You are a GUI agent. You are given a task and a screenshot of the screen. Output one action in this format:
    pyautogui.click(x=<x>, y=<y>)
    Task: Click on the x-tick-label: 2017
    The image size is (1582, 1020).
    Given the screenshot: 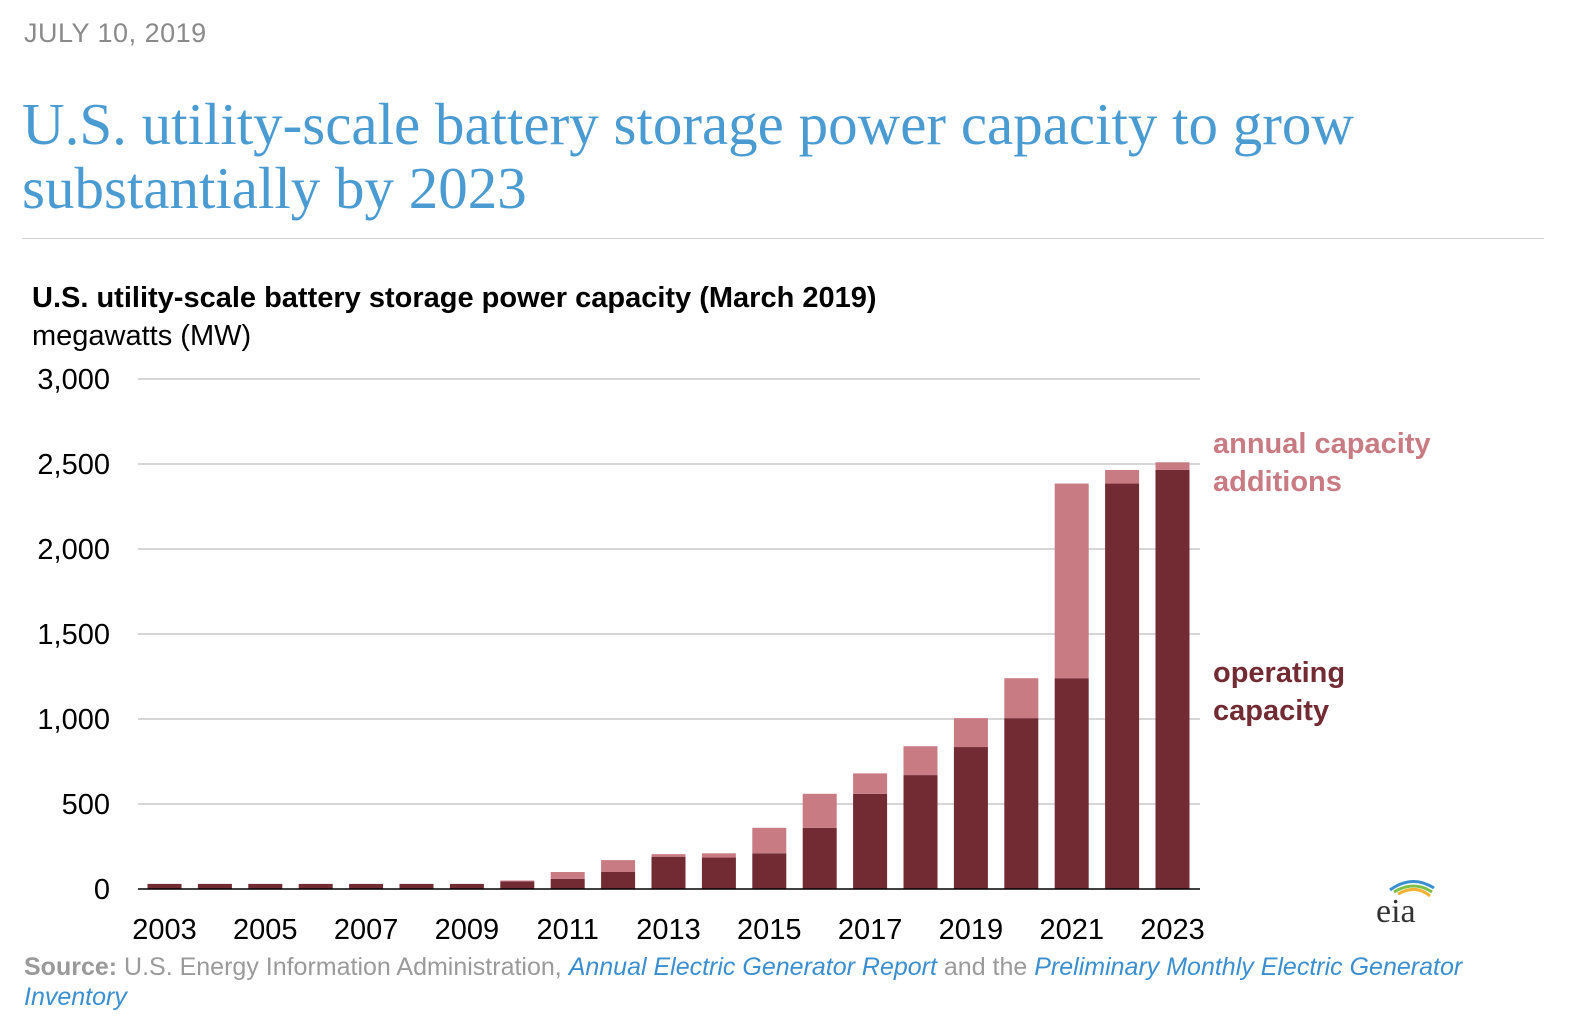 What is the action you would take?
    pyautogui.click(x=870, y=930)
    